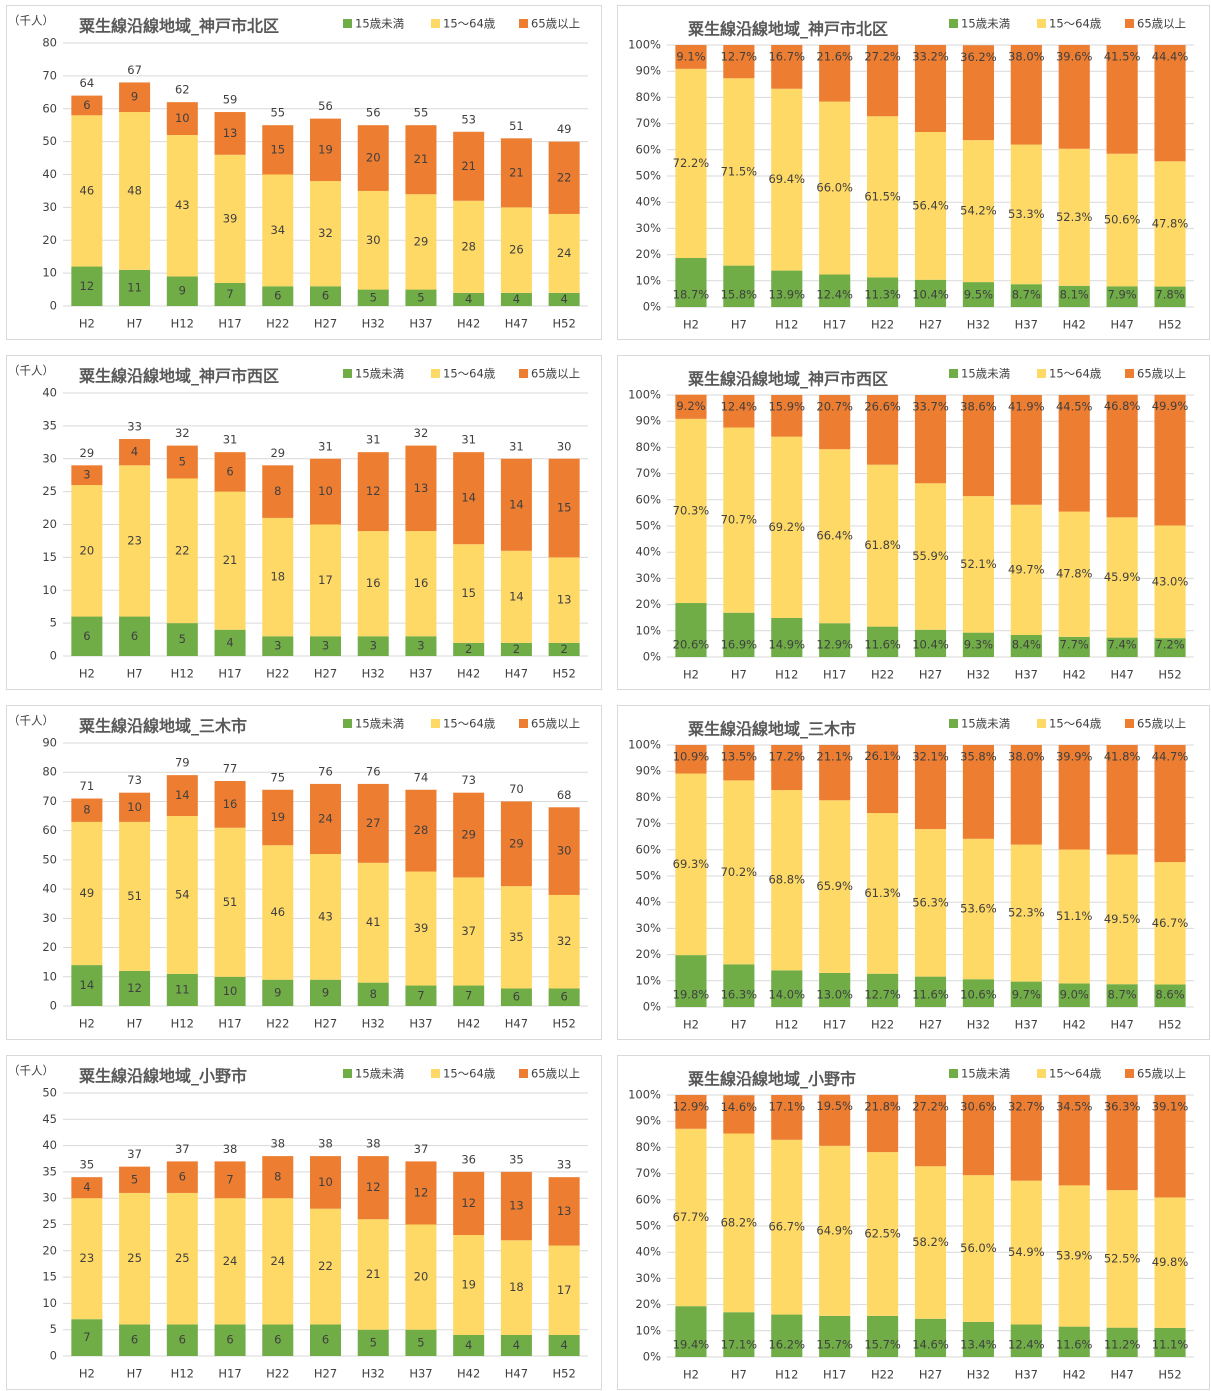 Image resolution: width=1211 pixels, height=1391 pixels. What do you see at coordinates (882, 1233) in the screenshot?
I see `data-label: 62.5%` at bounding box center [882, 1233].